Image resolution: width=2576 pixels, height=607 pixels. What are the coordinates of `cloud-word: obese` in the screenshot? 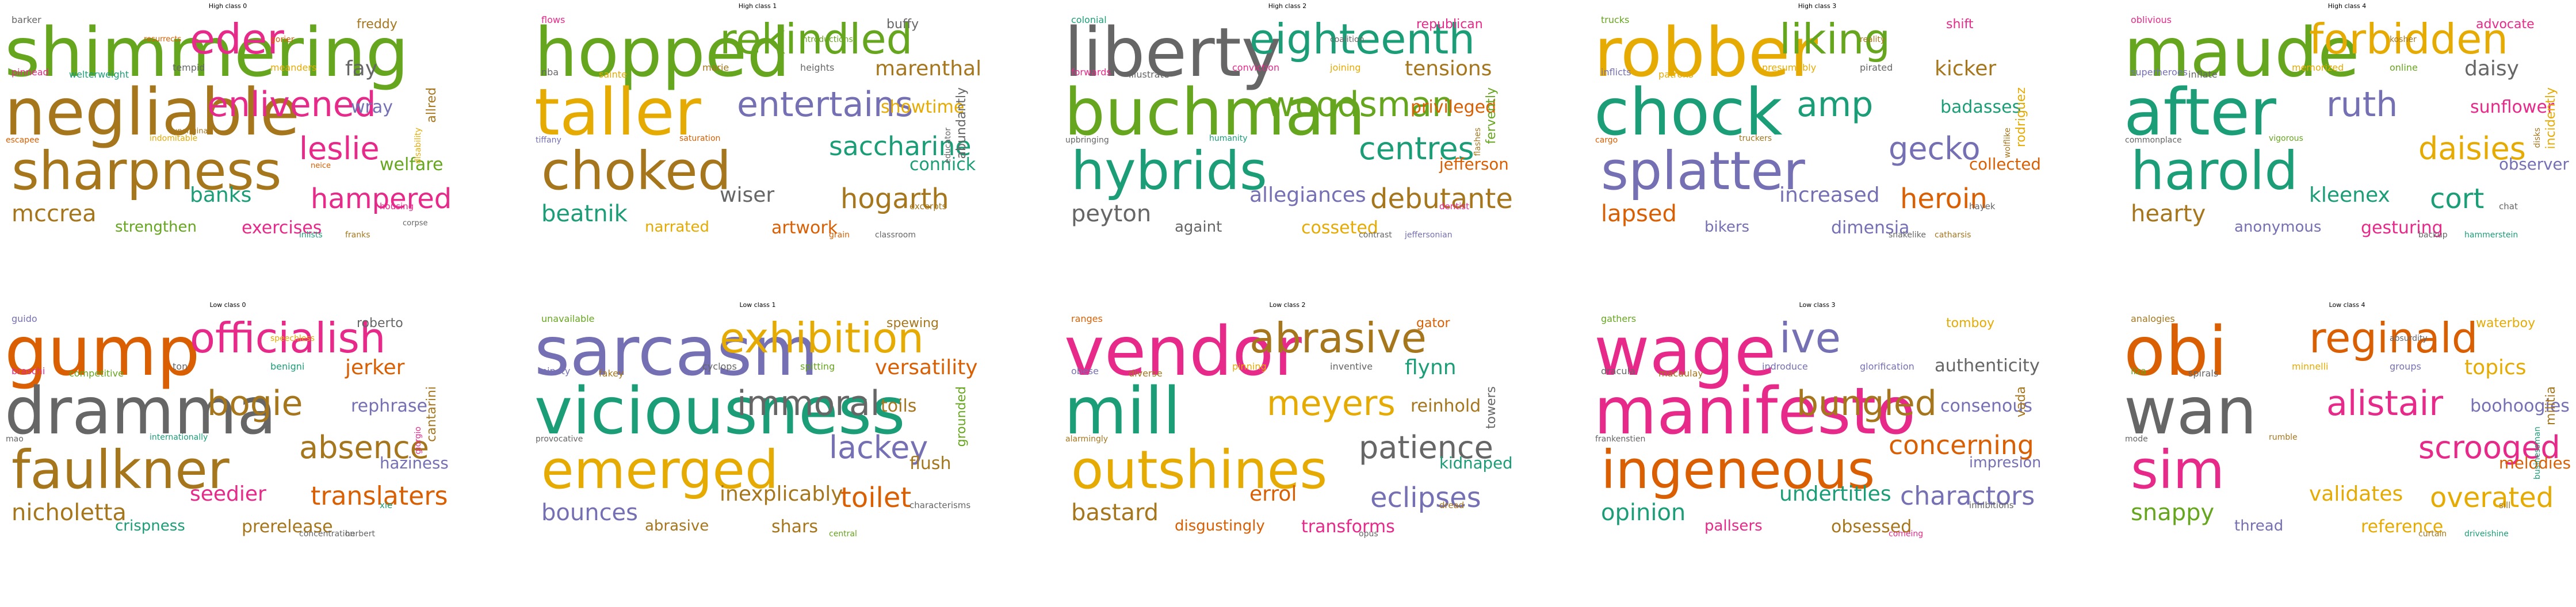 It's located at (1085, 371).